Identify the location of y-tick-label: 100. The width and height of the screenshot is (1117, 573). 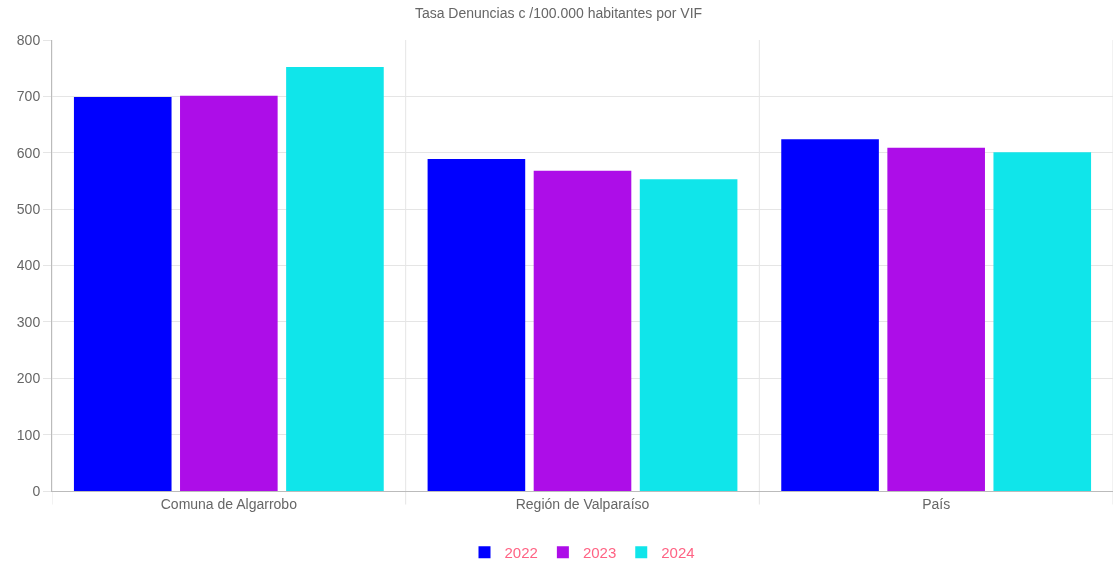
(28, 434).